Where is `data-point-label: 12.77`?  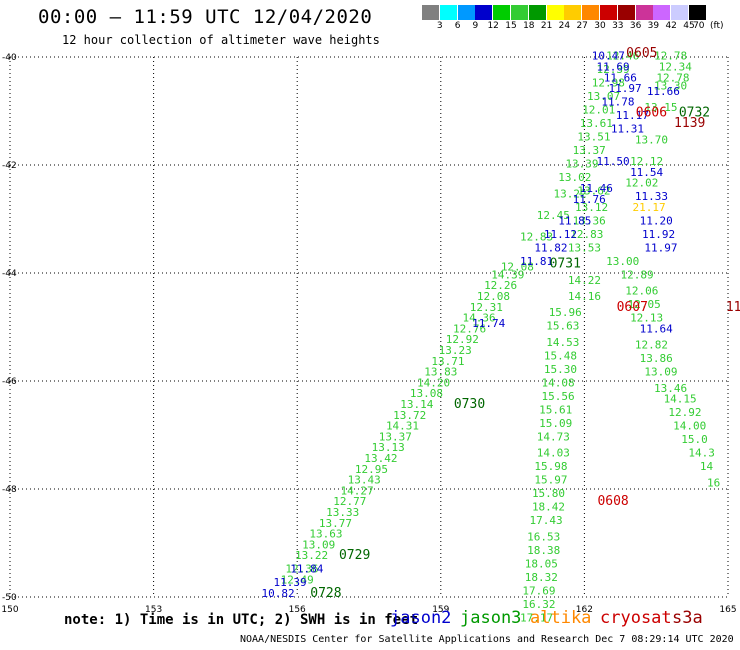 data-point-label: 12.77 is located at coordinates (349, 501).